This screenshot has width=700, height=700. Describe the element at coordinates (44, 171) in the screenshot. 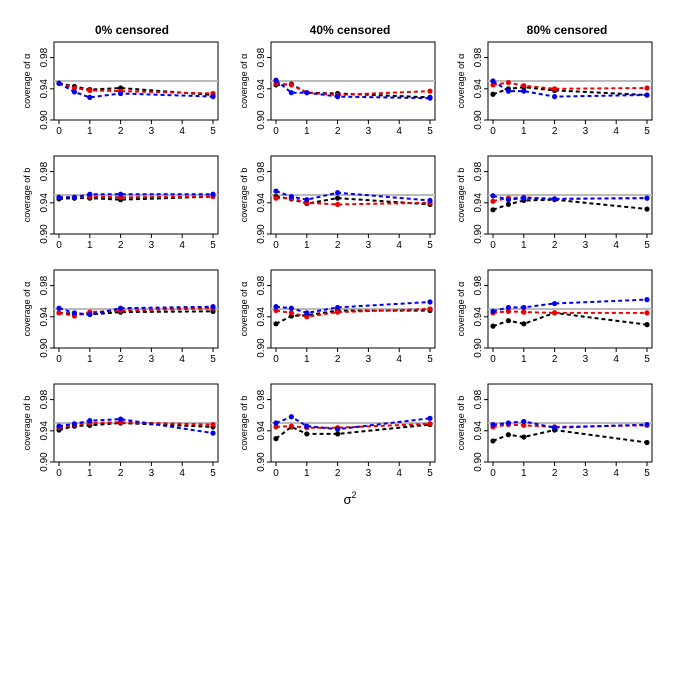

I see `y-tick-label: 0.98` at that location.